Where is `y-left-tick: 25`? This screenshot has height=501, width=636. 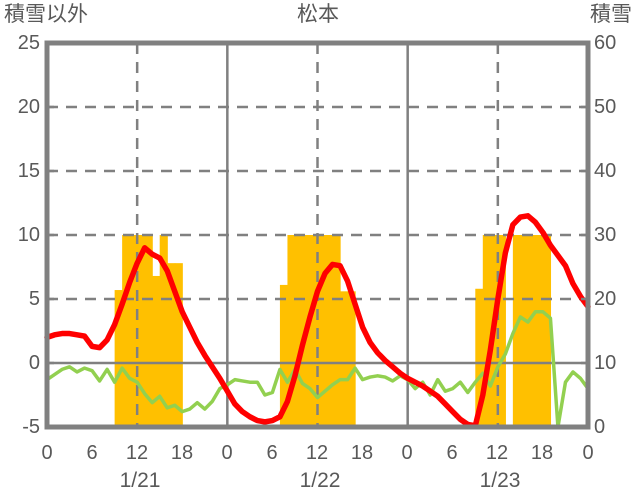 y-left-tick: 25 is located at coordinates (28, 43).